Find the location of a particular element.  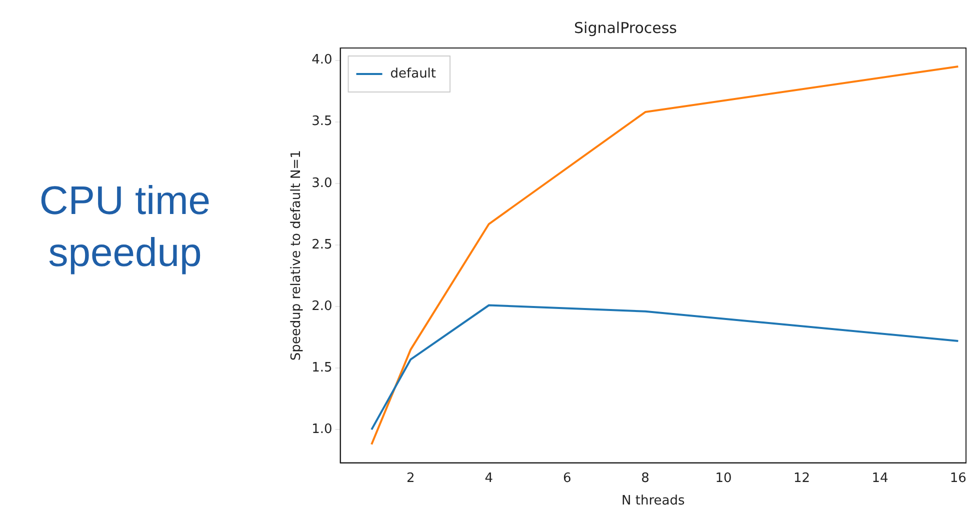

y-tick-label: 1.5 is located at coordinates (322, 368).